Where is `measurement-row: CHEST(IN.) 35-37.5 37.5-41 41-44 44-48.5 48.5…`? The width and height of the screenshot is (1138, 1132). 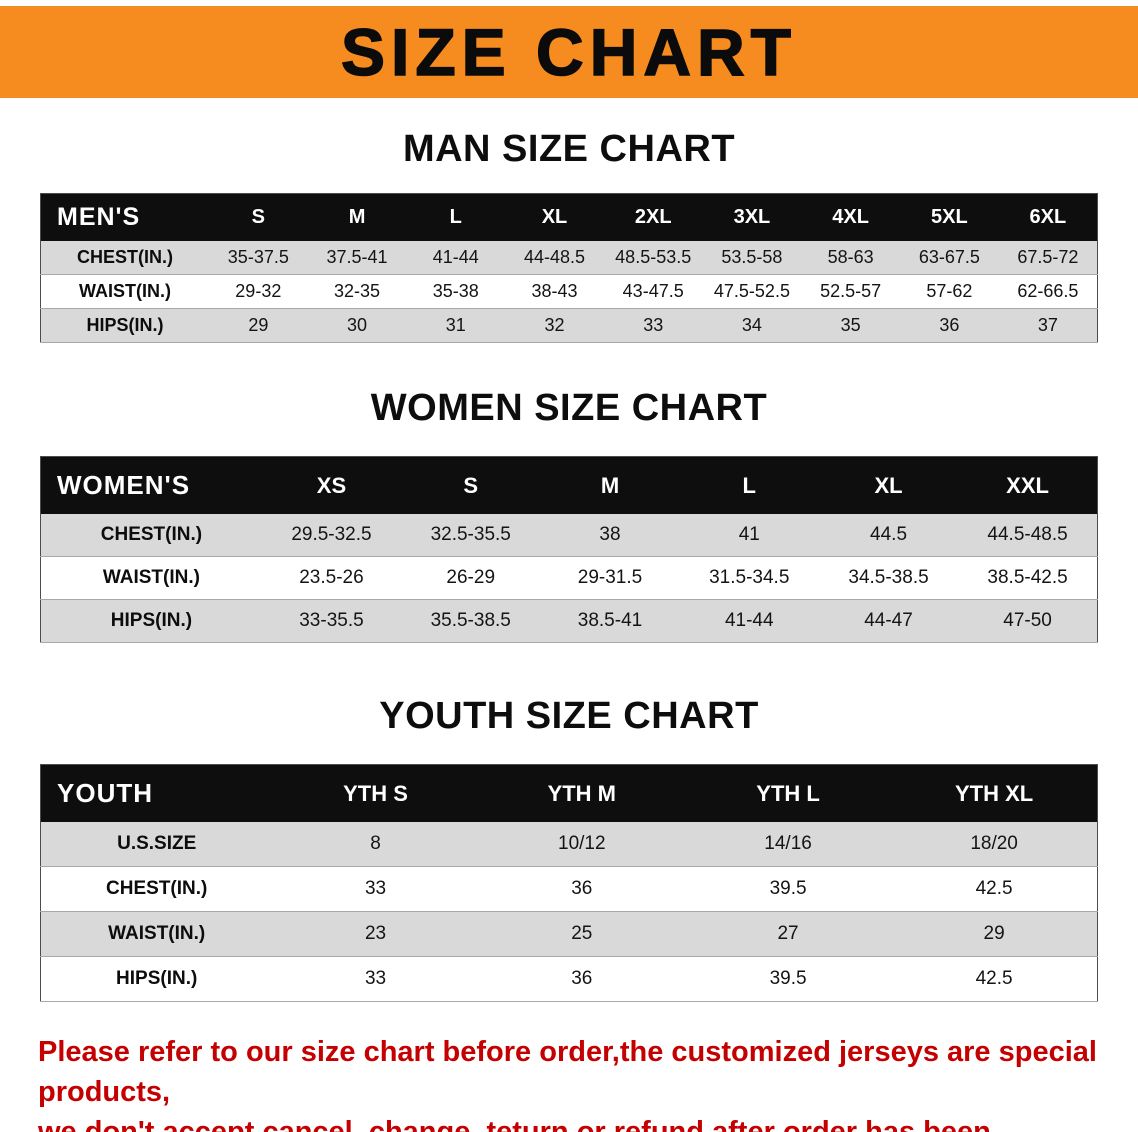
measurement-row: CHEST(IN.) 35-37.5 37.5-41 41-44 44-48.5 48.5… is located at coordinates (569, 258).